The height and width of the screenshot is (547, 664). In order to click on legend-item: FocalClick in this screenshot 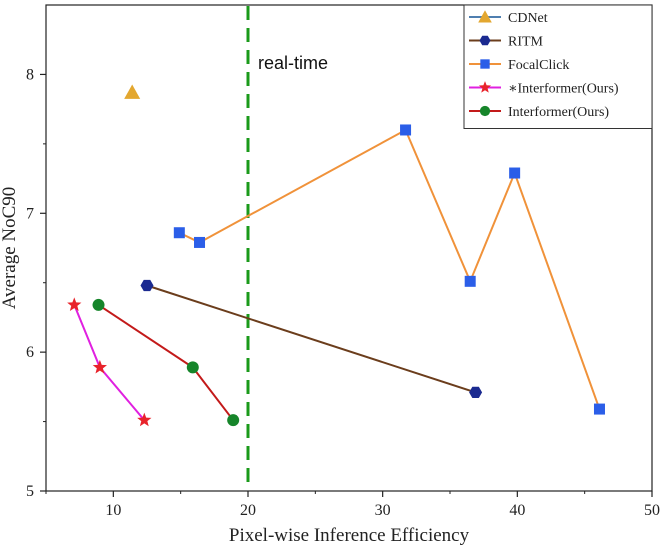, I will do `click(519, 65)`.